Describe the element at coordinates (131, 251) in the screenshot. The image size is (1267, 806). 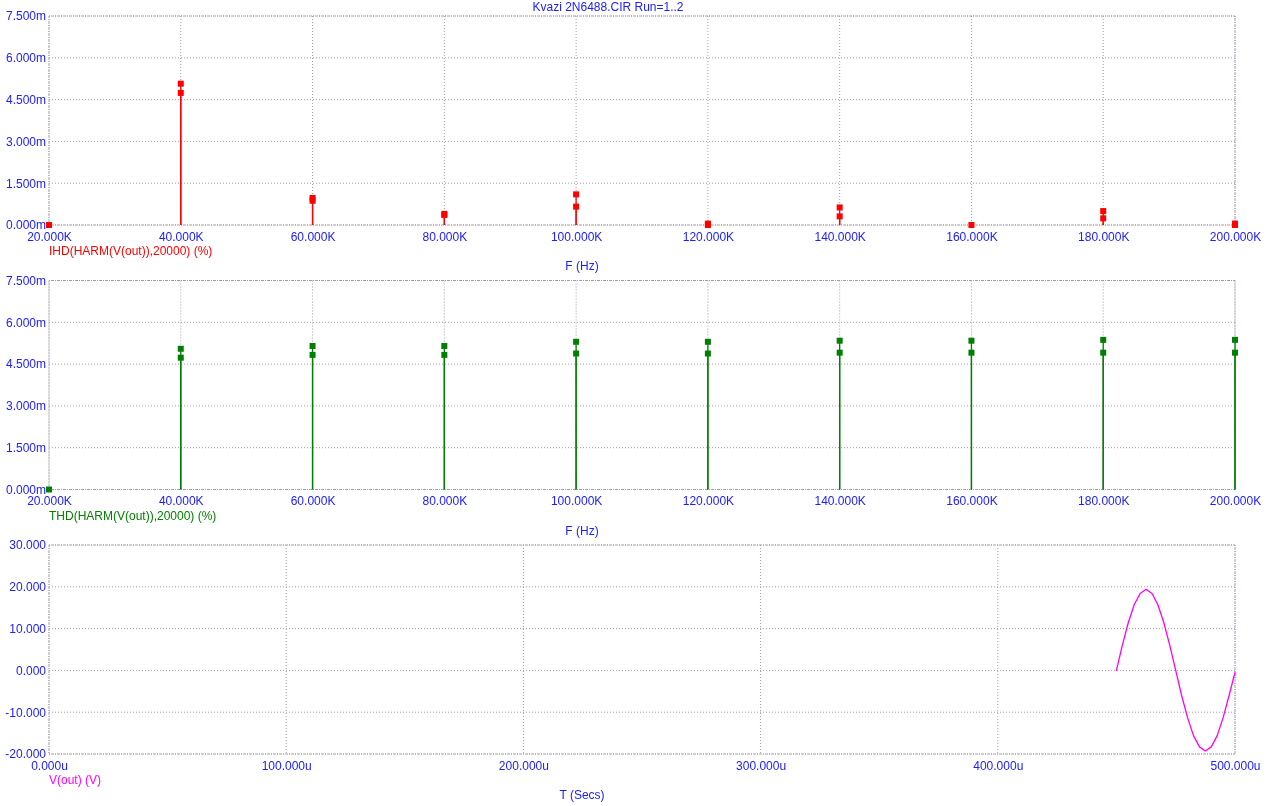
I see `series-label: IHD(HARM(V(out)),20000) (%)` at that location.